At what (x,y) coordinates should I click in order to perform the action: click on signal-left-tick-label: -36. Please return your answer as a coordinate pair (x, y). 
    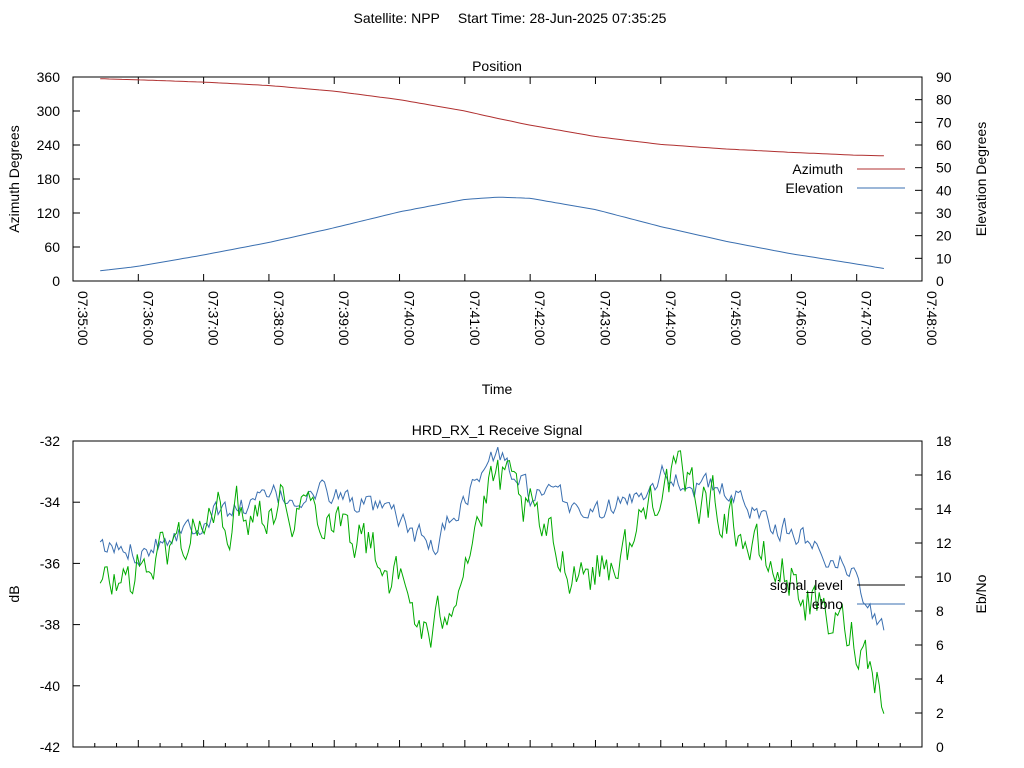
    Looking at the image, I should click on (50, 563).